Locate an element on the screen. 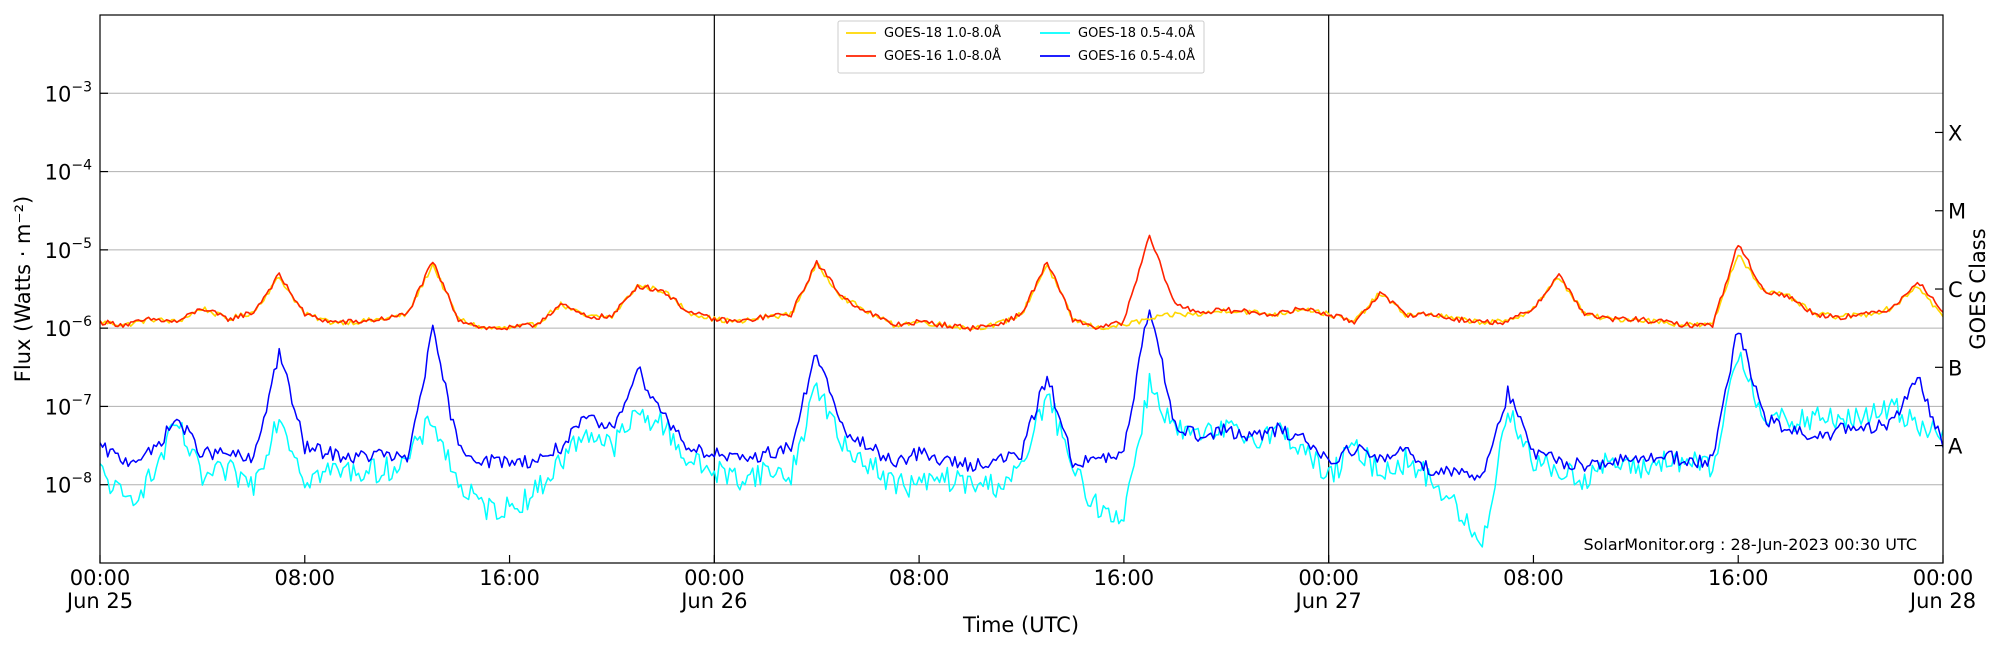 The height and width of the screenshot is (650, 2000). goes-class-title: GOES Class is located at coordinates (1978, 288).